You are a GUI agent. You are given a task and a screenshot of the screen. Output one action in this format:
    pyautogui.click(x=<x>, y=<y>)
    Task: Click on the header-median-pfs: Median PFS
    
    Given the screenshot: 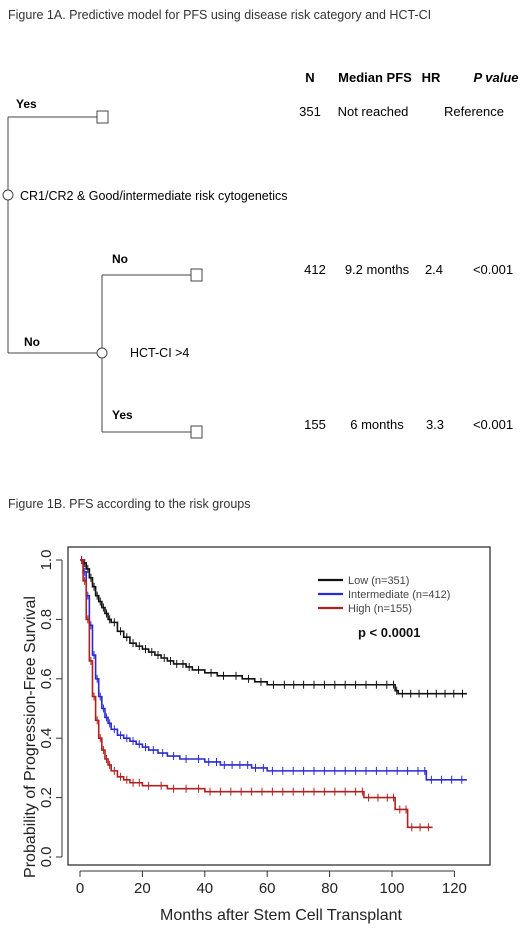 What is the action you would take?
    pyautogui.click(x=375, y=77)
    